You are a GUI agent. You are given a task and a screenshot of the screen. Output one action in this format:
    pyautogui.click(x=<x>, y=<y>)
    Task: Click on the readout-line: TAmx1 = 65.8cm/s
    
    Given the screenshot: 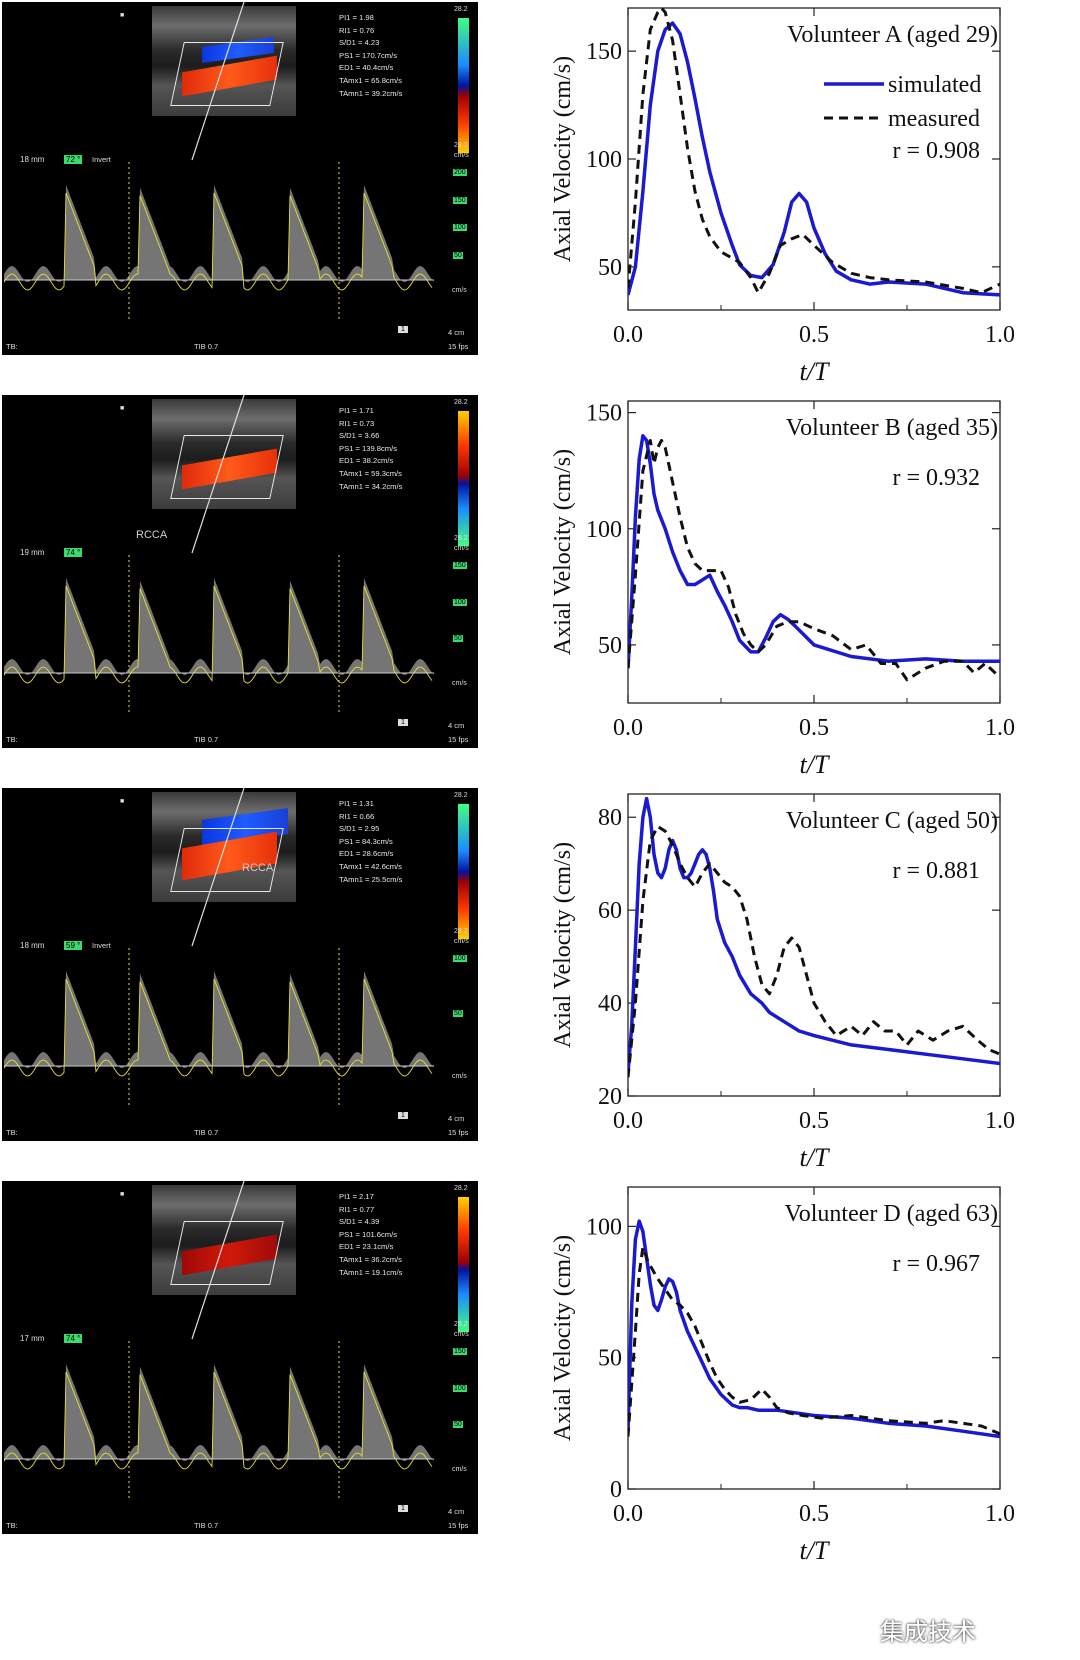 What is the action you would take?
    pyautogui.click(x=370, y=80)
    